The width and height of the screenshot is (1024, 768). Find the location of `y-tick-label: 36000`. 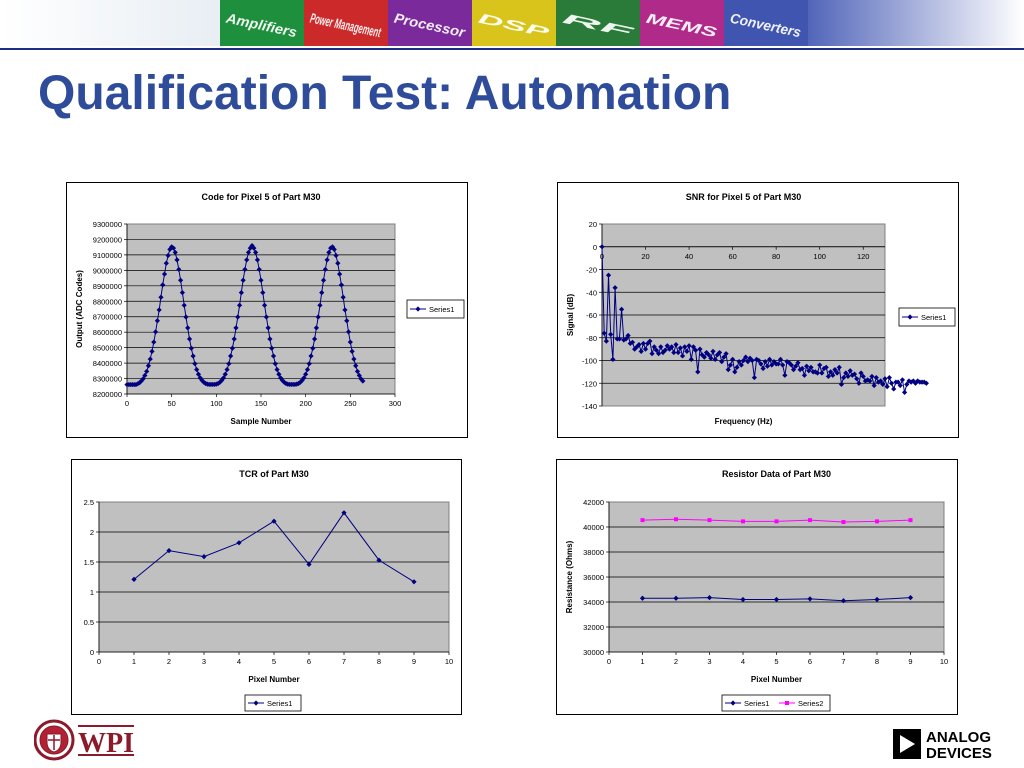

y-tick-label: 36000 is located at coordinates (593, 577).